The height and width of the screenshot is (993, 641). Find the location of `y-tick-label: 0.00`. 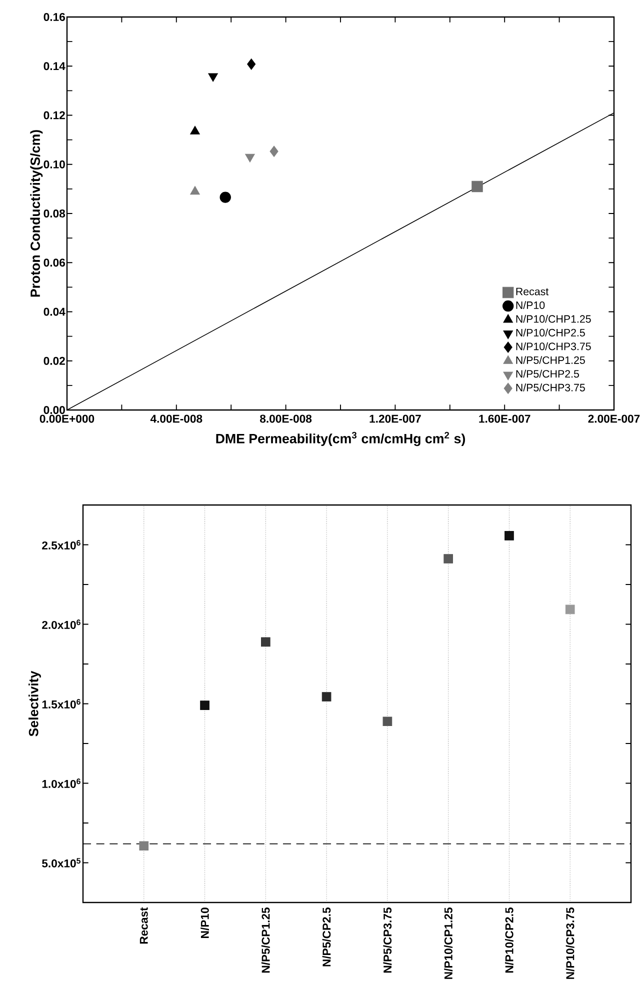

y-tick-label: 0.00 is located at coordinates (54, 410).